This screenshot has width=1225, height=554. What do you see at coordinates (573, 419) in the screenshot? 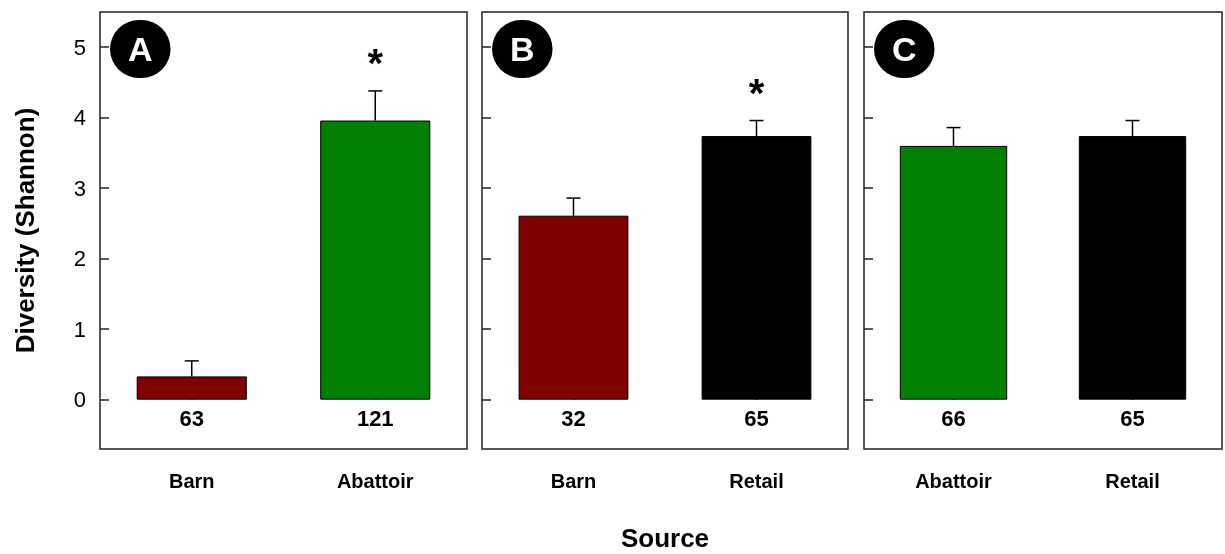
I see `annotation: 32` at bounding box center [573, 419].